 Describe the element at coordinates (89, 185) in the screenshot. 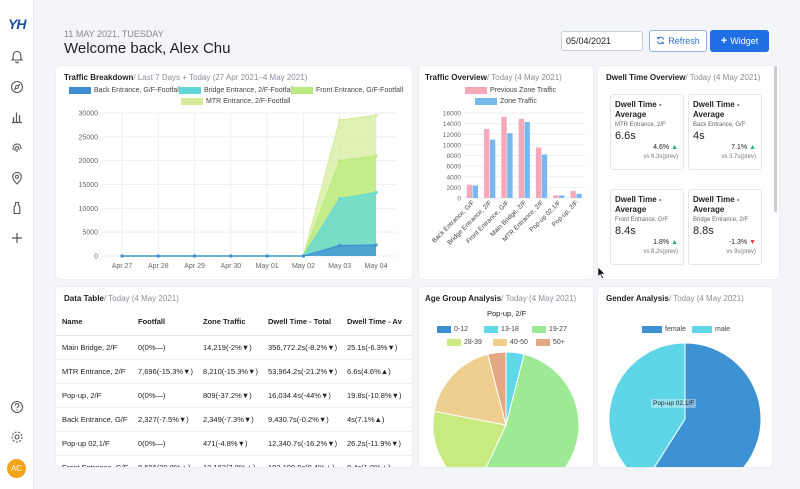

I see `y-tick-label: 15000` at that location.